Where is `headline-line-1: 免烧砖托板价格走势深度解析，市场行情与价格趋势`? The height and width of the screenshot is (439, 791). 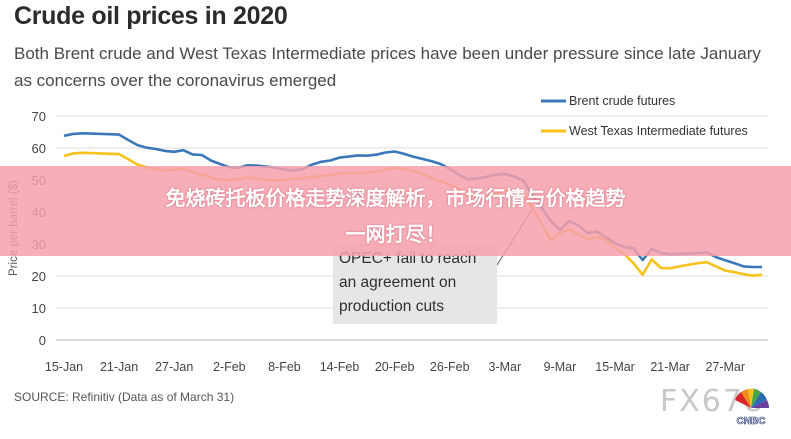
headline-line-1: 免烧砖托板价格走势深度解析，市场行情与价格趋势 is located at coordinates (395, 198).